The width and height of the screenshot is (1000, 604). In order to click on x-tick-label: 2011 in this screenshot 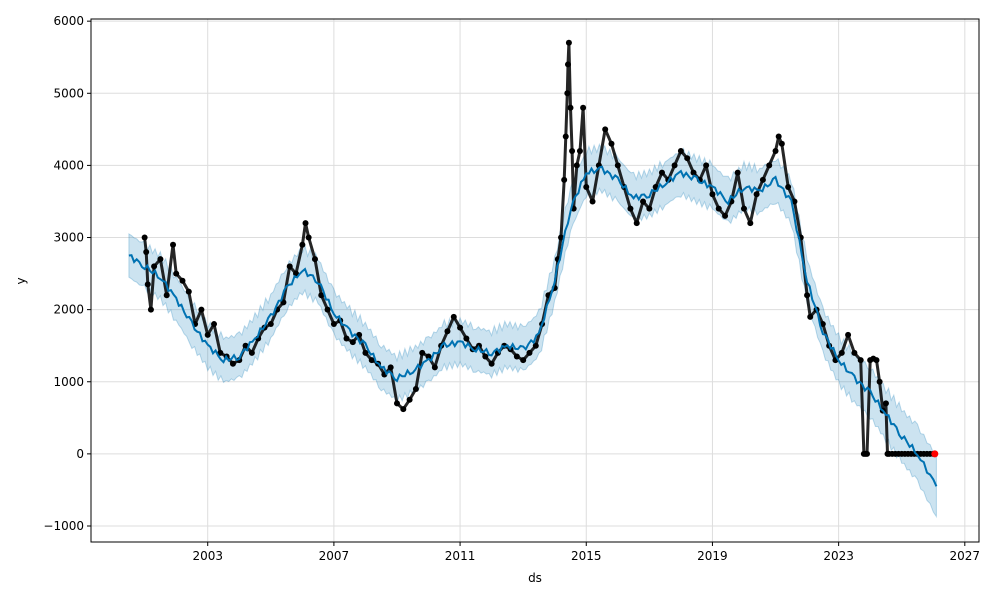, I will do `click(460, 556)`.